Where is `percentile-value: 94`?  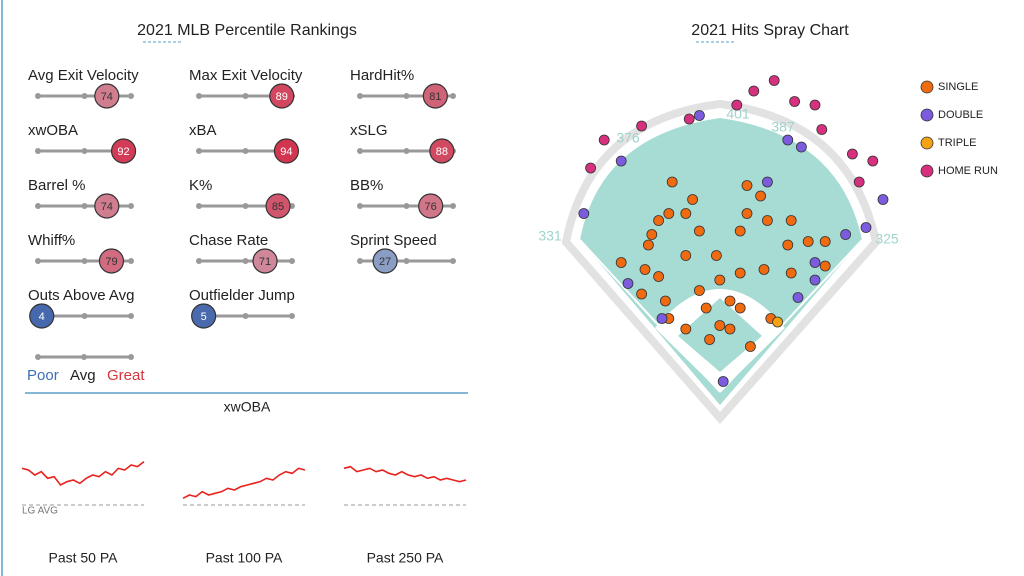
percentile-value: 94 is located at coordinates (286, 152).